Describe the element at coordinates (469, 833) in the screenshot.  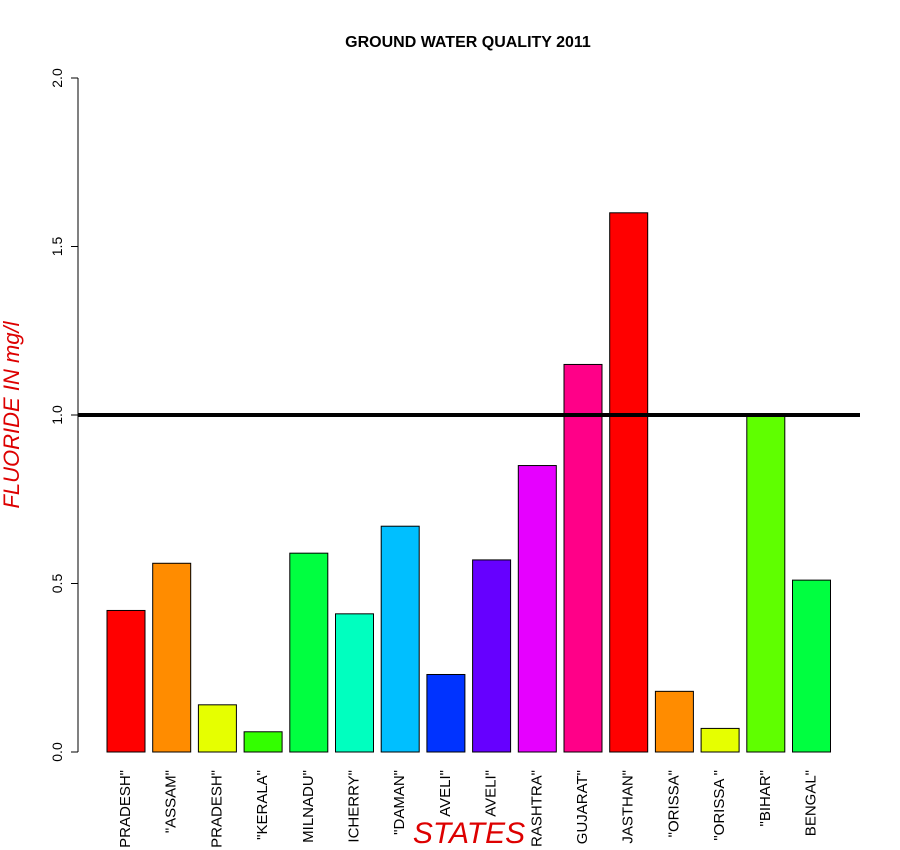
I see `x-axis-label: STATES` at that location.